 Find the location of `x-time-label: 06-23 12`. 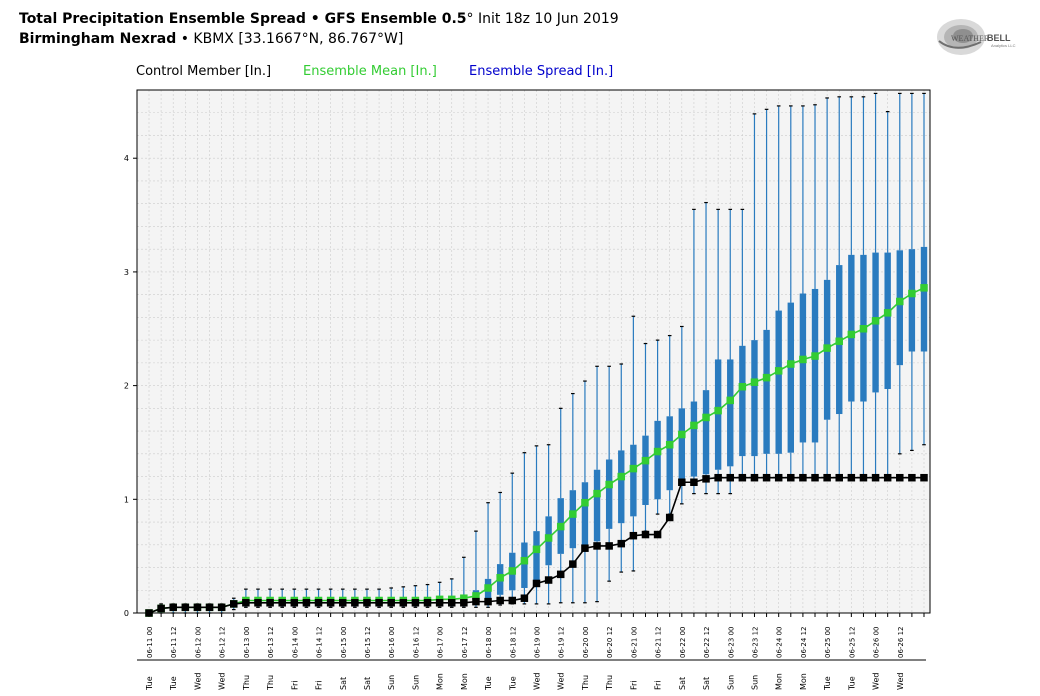

x-time-label: 06-23 12 is located at coordinates (755, 642).